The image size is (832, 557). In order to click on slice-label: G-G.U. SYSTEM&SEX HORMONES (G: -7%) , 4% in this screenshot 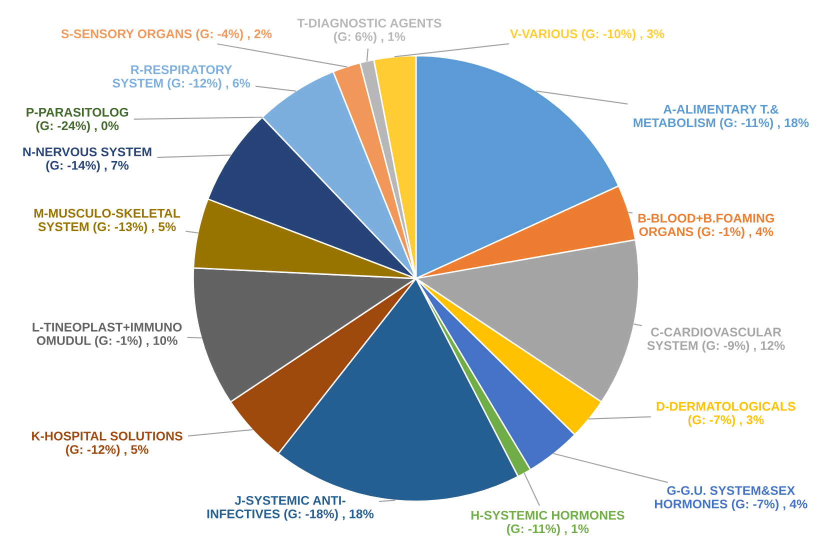, I will do `click(731, 498)`.